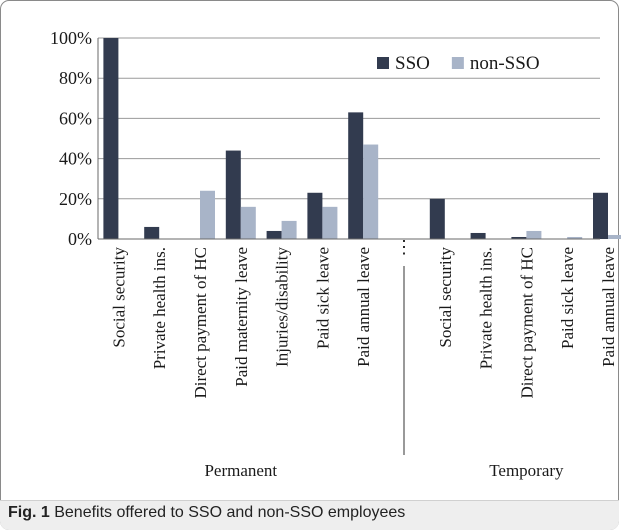 This screenshot has width=621, height=532. What do you see at coordinates (445, 297) in the screenshot?
I see `category-label-temporary-1: Social security` at bounding box center [445, 297].